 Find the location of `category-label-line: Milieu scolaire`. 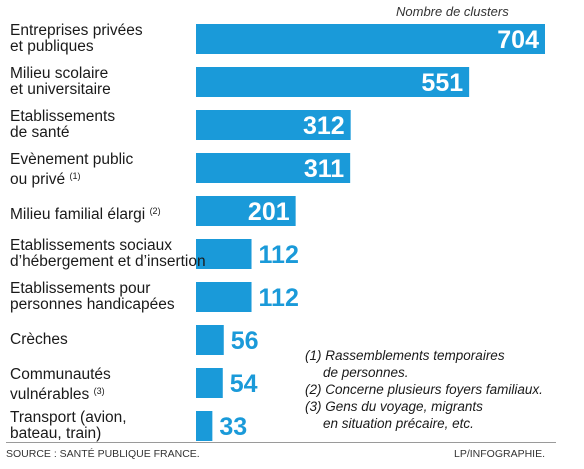

category-label-line: Milieu scolaire is located at coordinates (59, 73).